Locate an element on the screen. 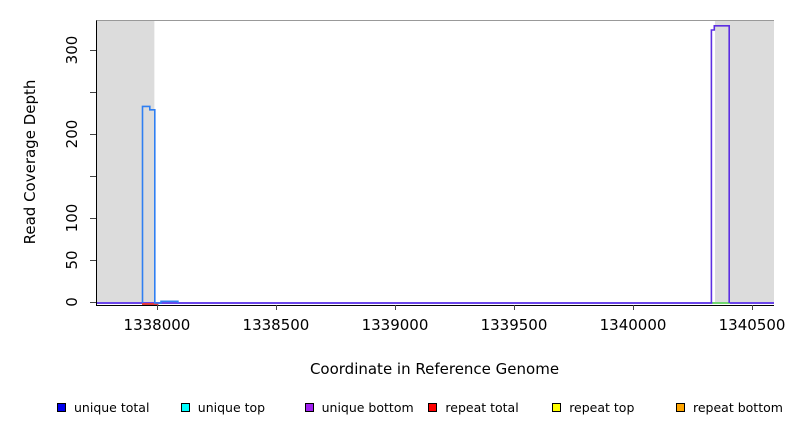  legend-item-repeat-top: repeat top is located at coordinates (593, 407).